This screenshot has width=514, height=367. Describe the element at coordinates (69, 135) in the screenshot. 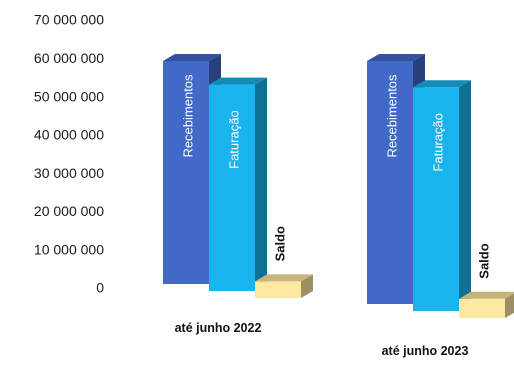

I see `y-tick-label: 40 000 000` at that location.